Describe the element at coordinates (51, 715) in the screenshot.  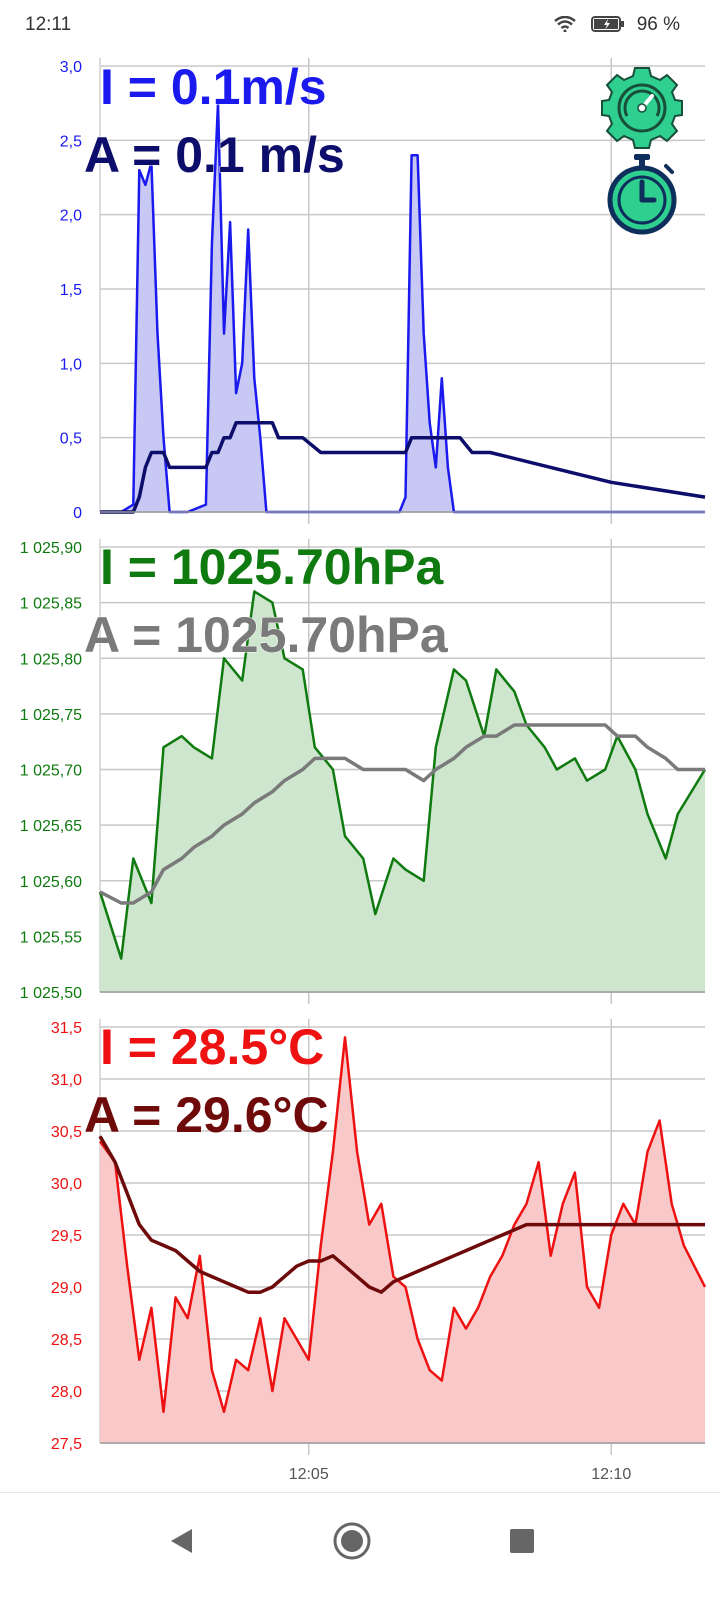
I see `y-tick-label: 1 025,75` at that location.